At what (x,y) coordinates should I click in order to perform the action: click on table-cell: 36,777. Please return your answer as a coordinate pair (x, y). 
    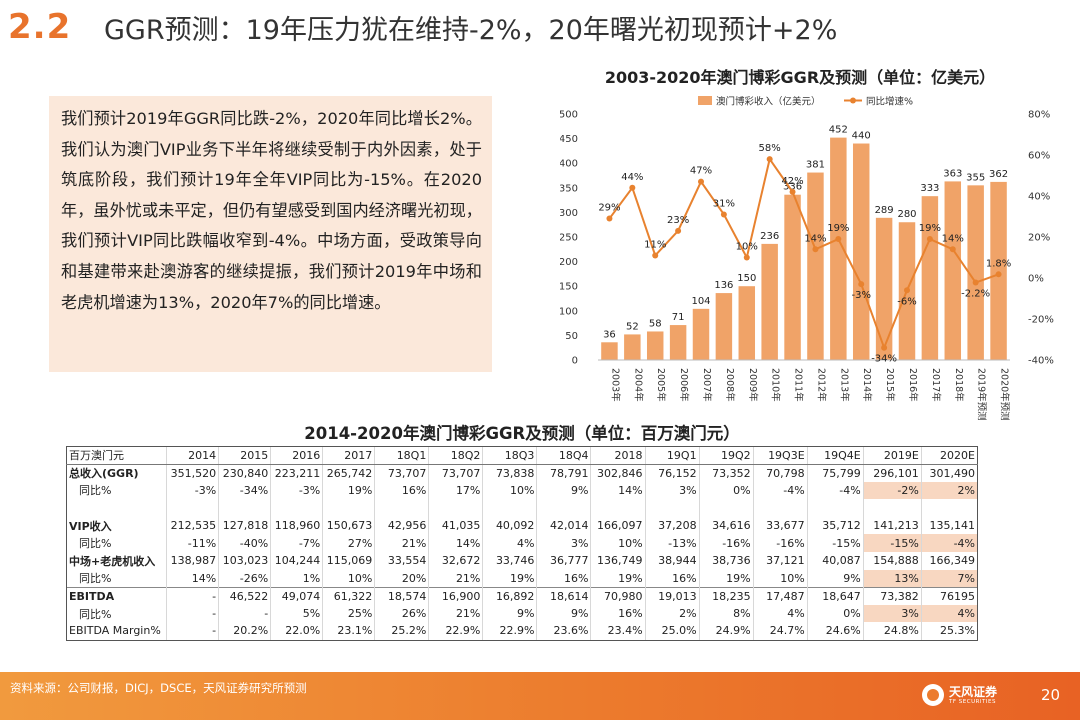
    Looking at the image, I should click on (563, 561).